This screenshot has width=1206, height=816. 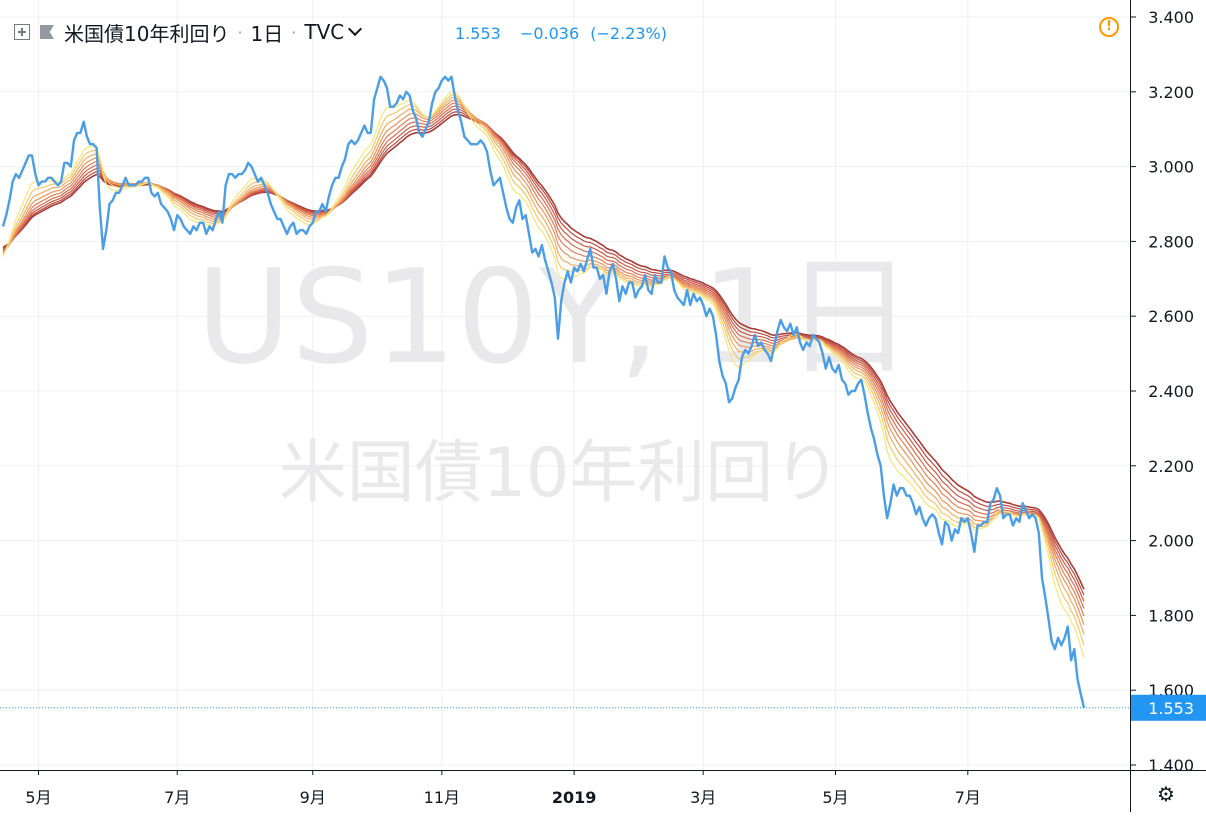 What do you see at coordinates (628, 33) in the screenshot?
I see `price-change-percent: (−2.23%)` at bounding box center [628, 33].